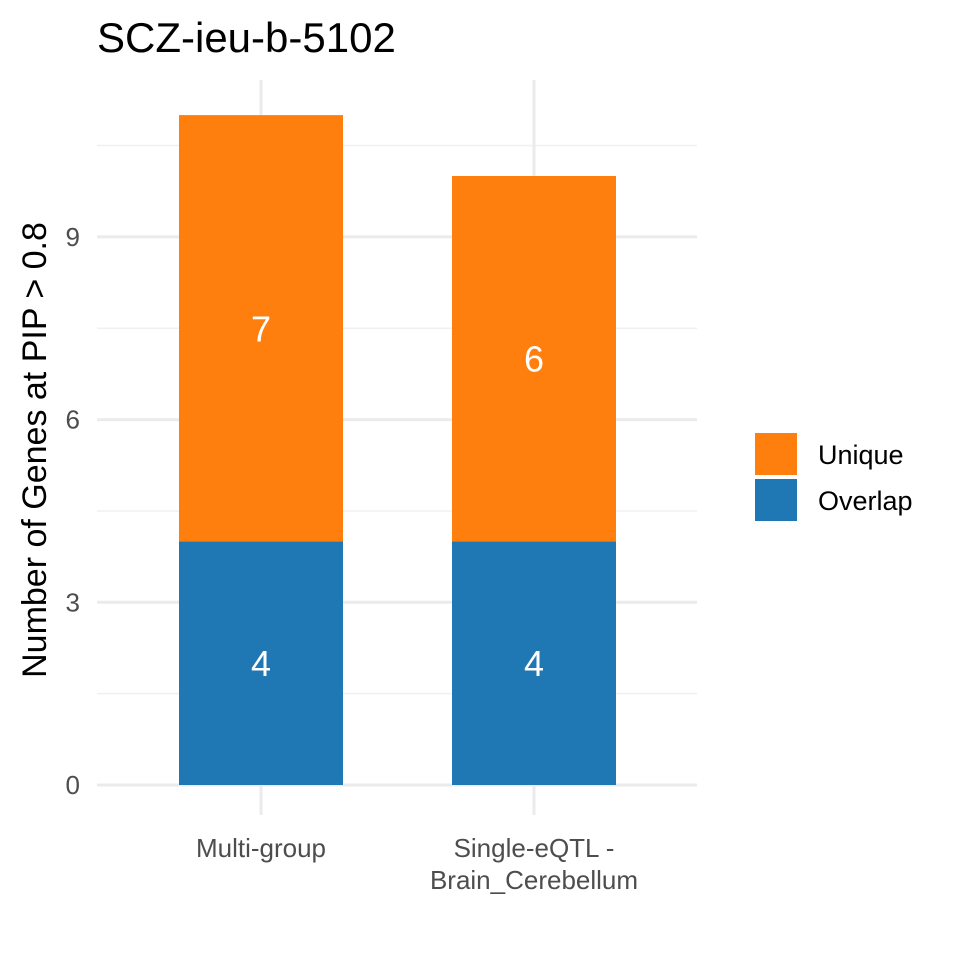 Image resolution: width=960 pixels, height=960 pixels. I want to click on legend-label-overlap: Overlap, so click(865, 501).